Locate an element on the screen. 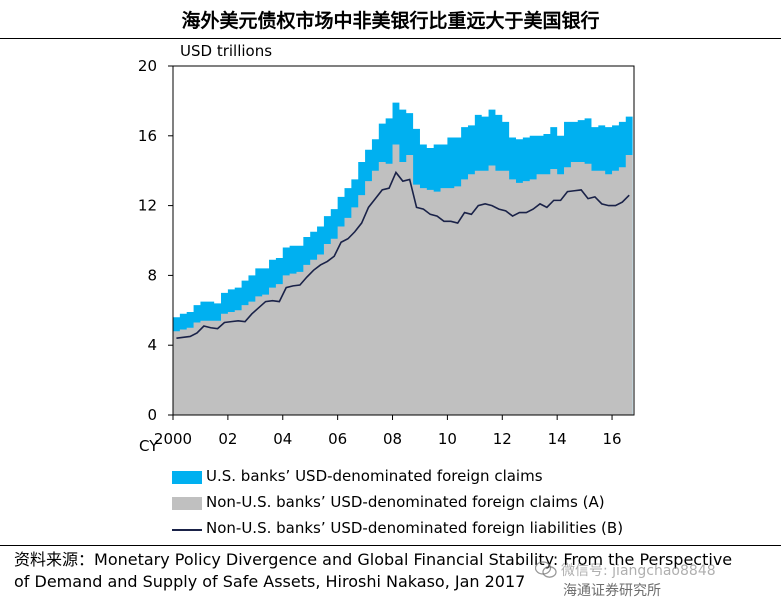 The width and height of the screenshot is (781, 603). x-tick-label: 04 is located at coordinates (282, 439).